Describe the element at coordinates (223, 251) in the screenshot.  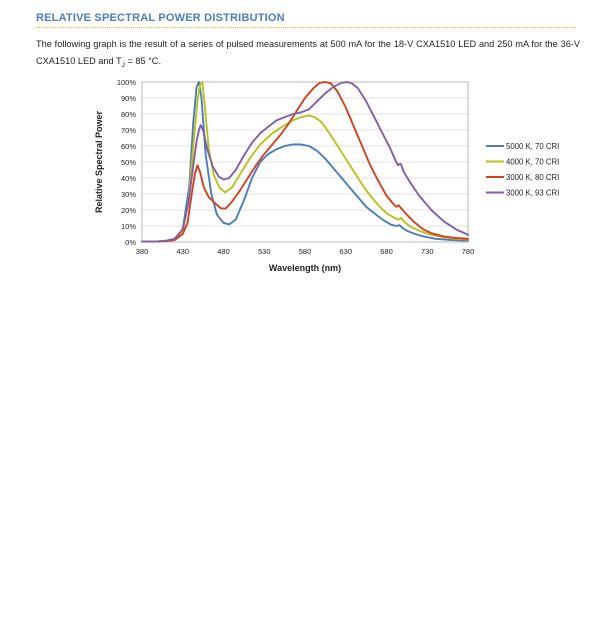
I see `x-tick-label: 480` at that location.